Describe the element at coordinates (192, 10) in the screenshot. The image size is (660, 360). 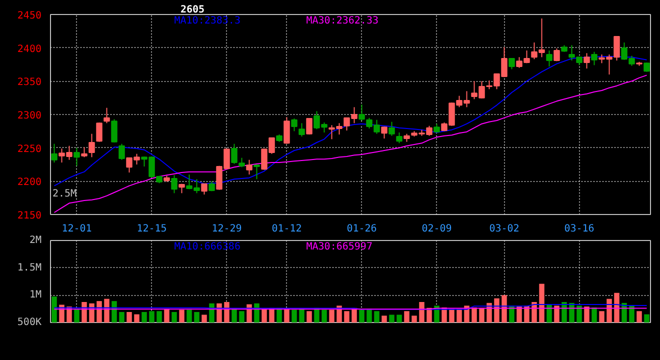
I see `chart-title: 2605` at that location.